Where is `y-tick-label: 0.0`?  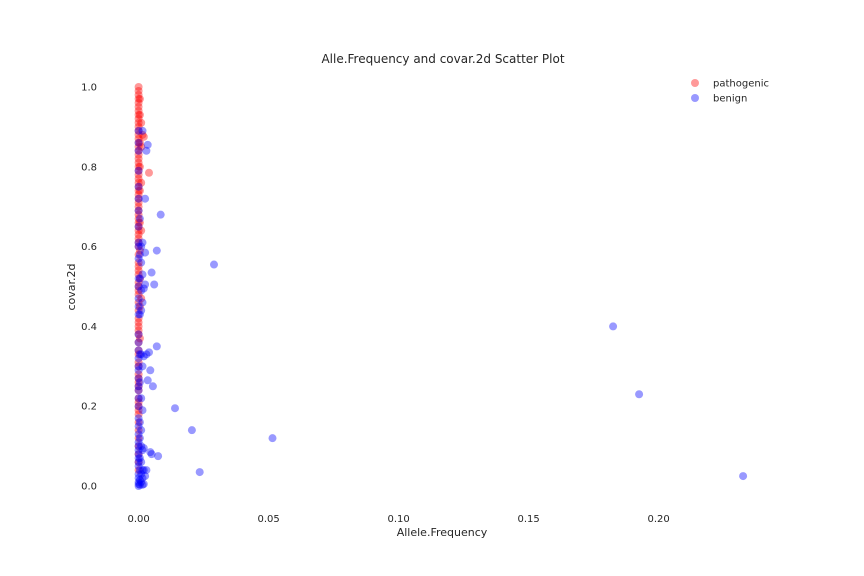 y-tick-label: 0.0 is located at coordinates (89, 487).